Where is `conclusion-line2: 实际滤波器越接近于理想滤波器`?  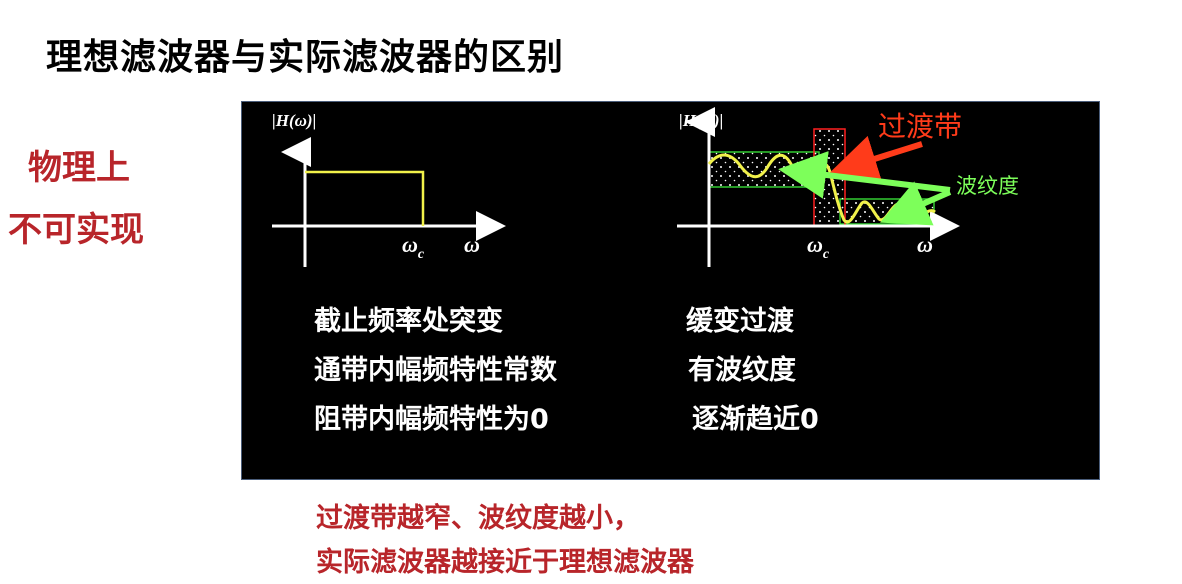
conclusion-line2: 实际滤波器越接近于理想滤波器 is located at coordinates (505, 562).